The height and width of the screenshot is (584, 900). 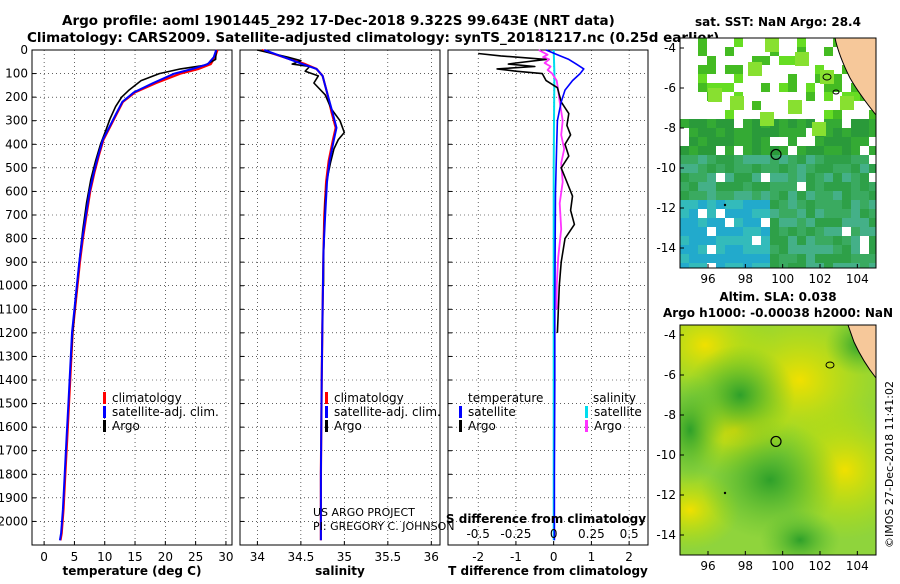 What do you see at coordinates (857, 566) in the screenshot?
I see `map-x-tick-label: 104` at bounding box center [857, 566].